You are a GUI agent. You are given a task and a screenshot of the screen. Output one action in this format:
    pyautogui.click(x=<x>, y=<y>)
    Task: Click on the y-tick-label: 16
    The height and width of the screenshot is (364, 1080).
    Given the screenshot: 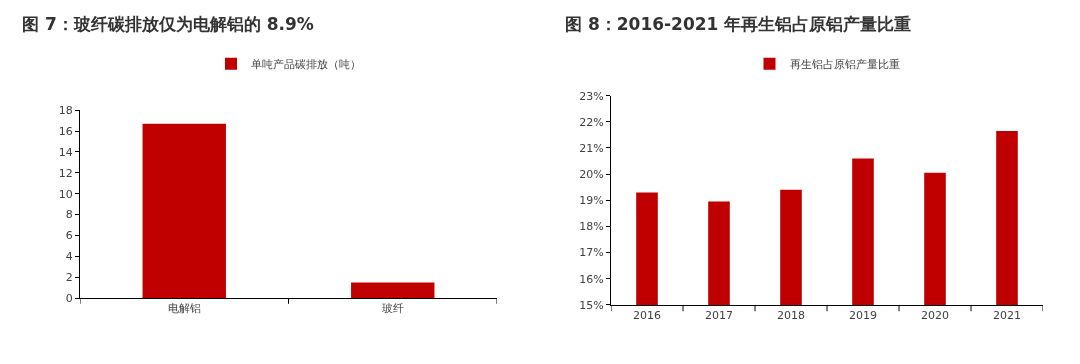 What is the action you would take?
    pyautogui.click(x=65, y=131)
    